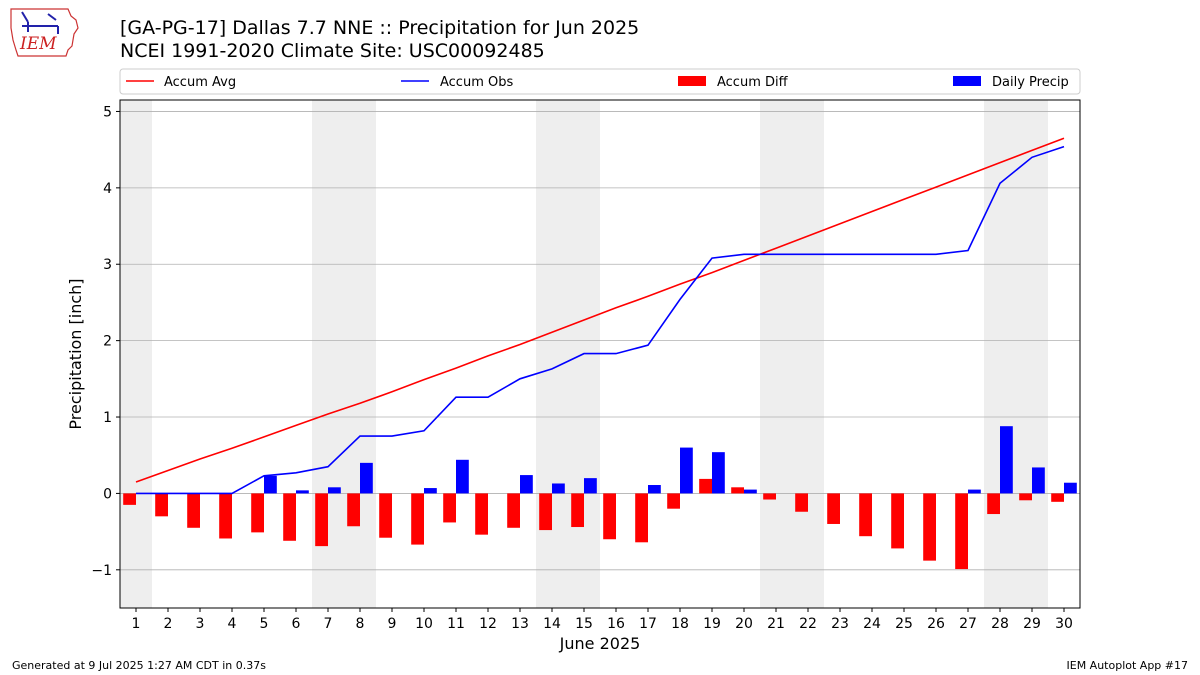  I want to click on x-tick-label: 15, so click(584, 624).